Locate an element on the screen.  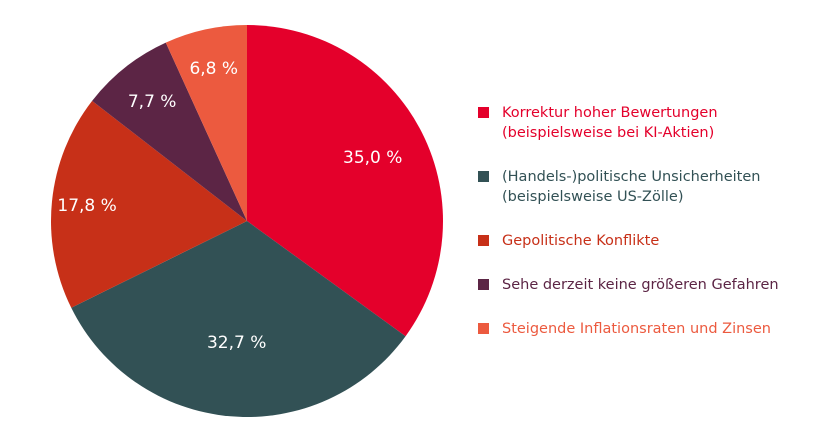
legend-label: Steigende Inflationsraten und Zinsen is located at coordinates (636, 329).